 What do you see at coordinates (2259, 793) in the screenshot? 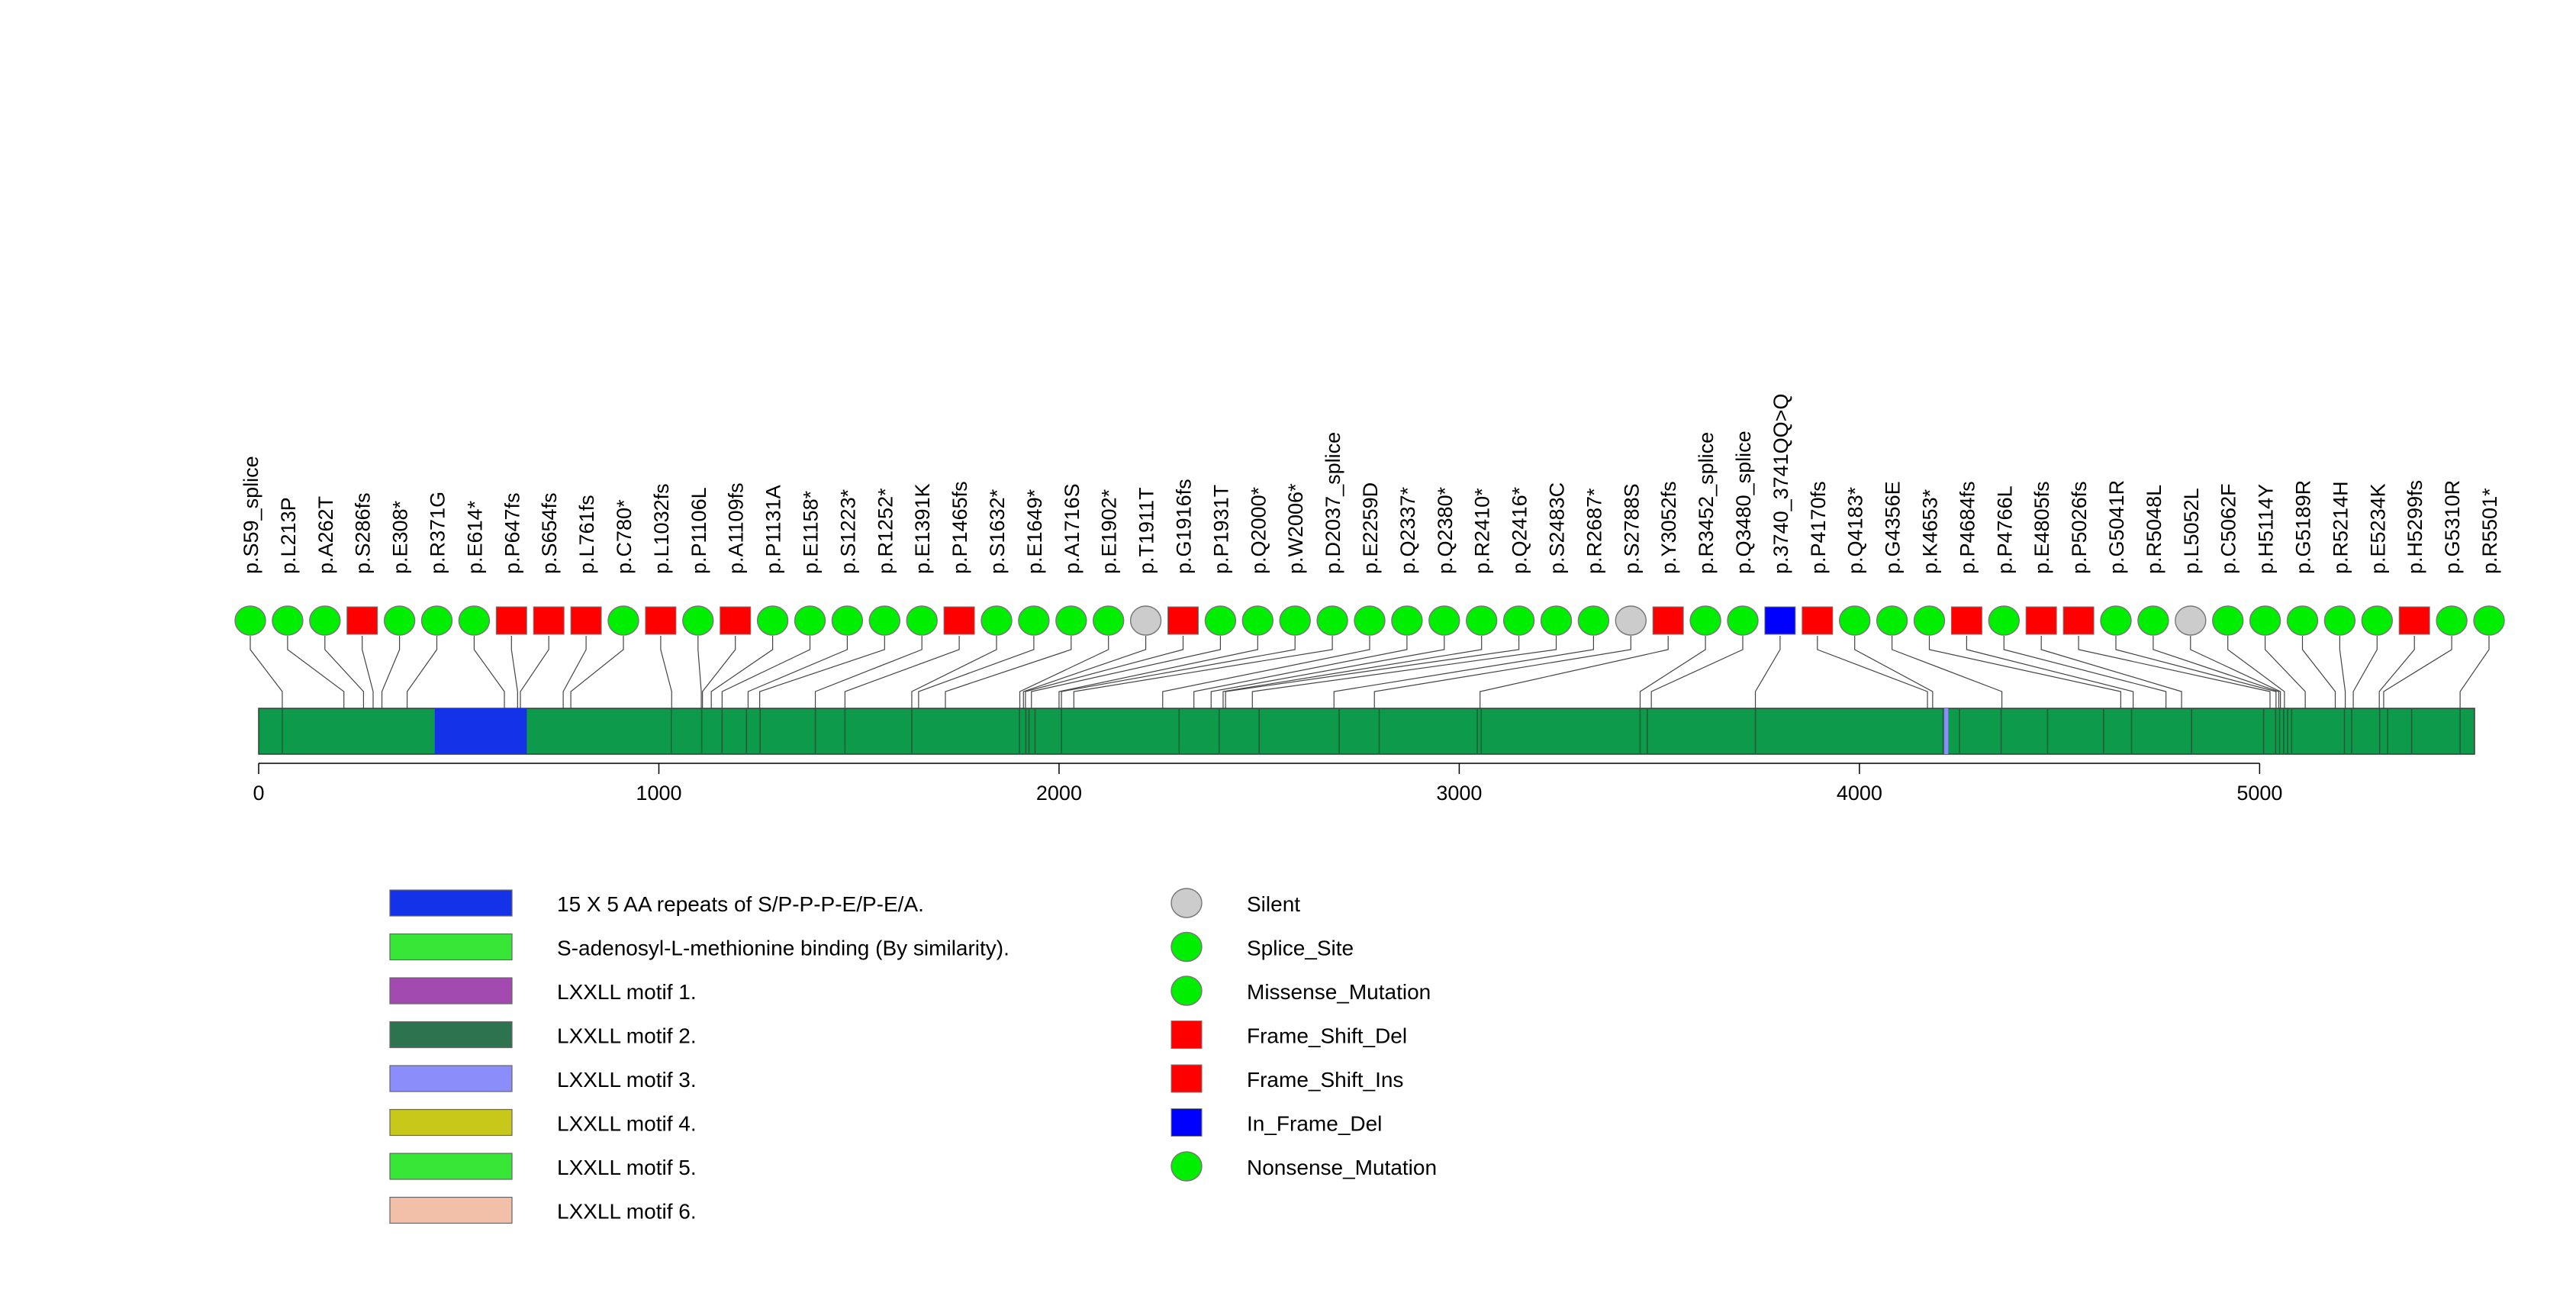
I see `axis-tick-label: 5000` at bounding box center [2259, 793].